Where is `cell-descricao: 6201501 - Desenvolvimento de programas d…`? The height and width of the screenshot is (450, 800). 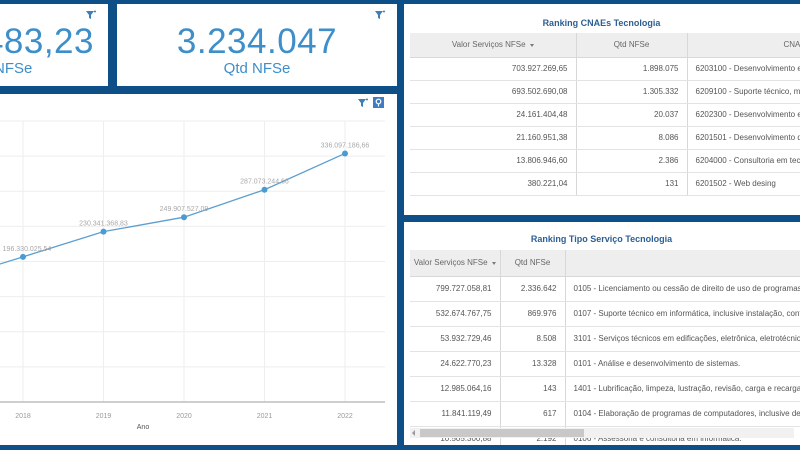
cell-descricao: 6201501 - Desenvolvimento de programas d… is located at coordinates (743, 138).